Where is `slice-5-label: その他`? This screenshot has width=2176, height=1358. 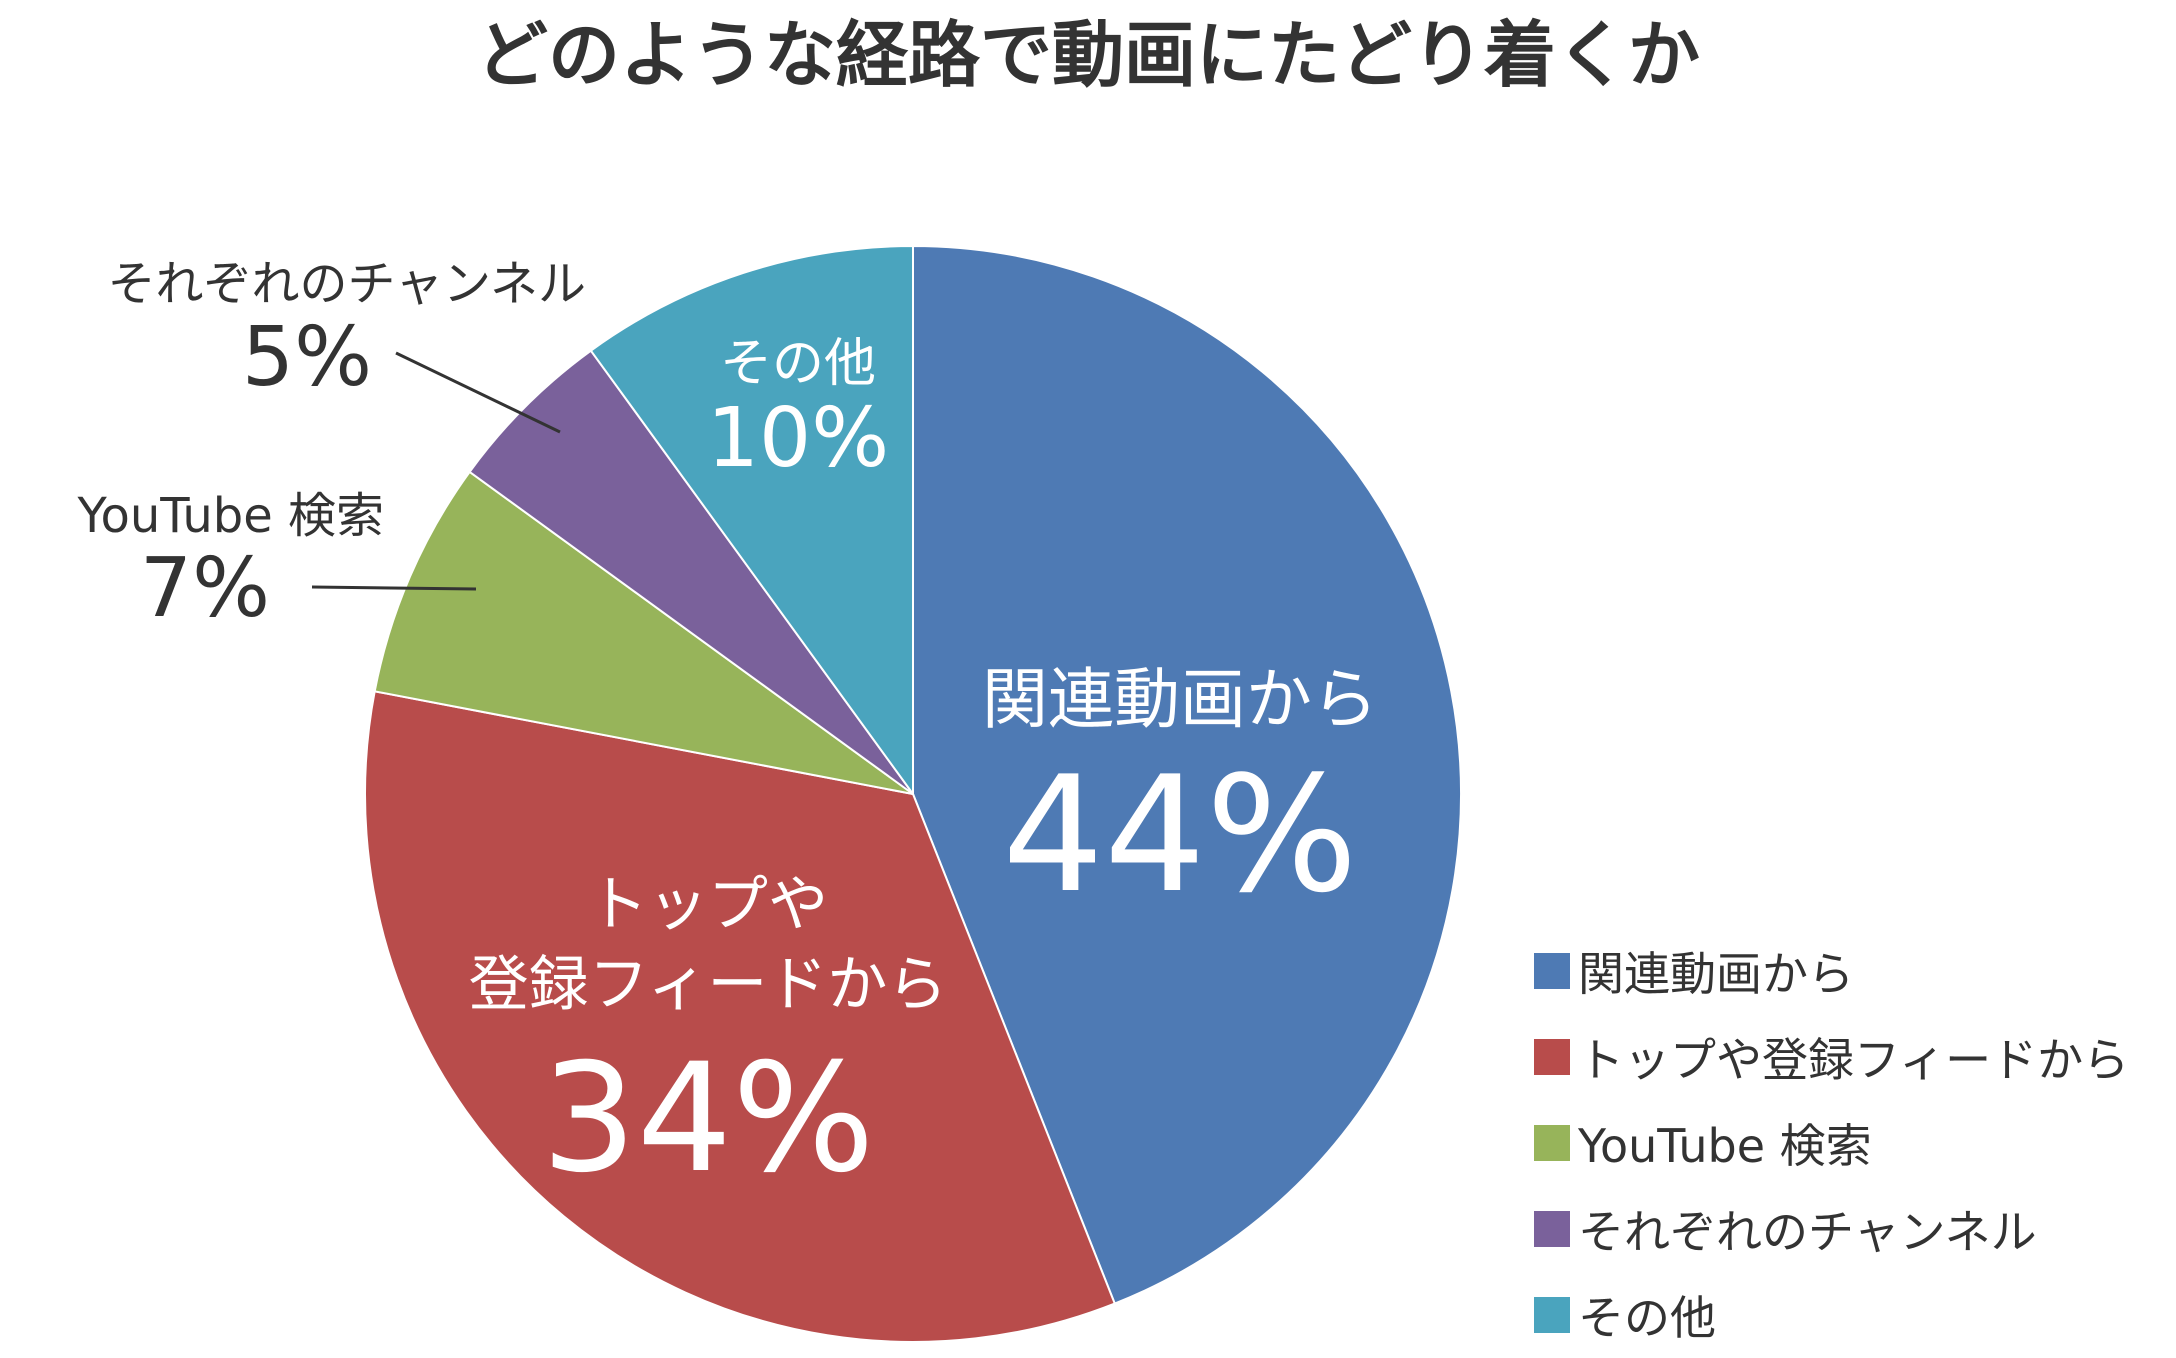 slice-5-label: その他 is located at coordinates (798, 364).